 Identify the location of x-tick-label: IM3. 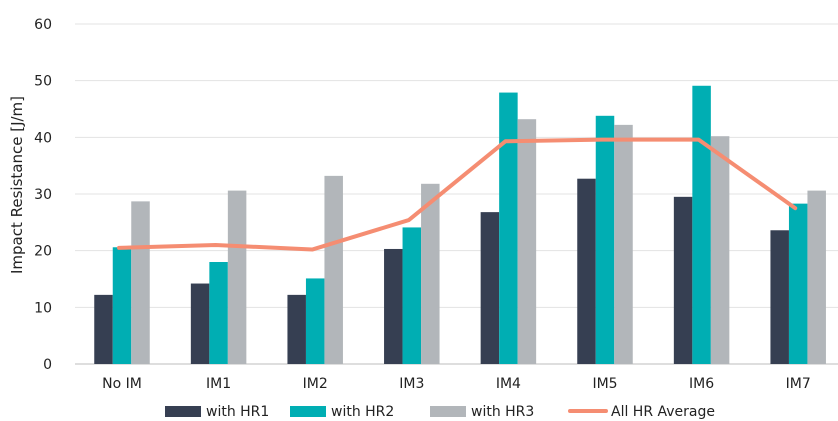
(411, 384).